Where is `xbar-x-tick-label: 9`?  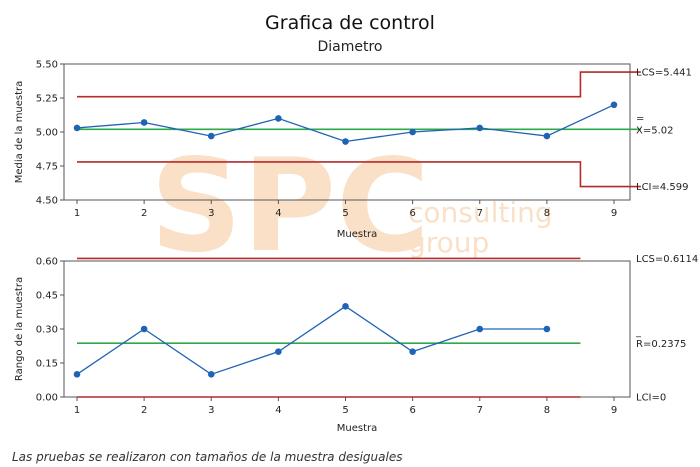 xbar-x-tick-label: 9 is located at coordinates (614, 213).